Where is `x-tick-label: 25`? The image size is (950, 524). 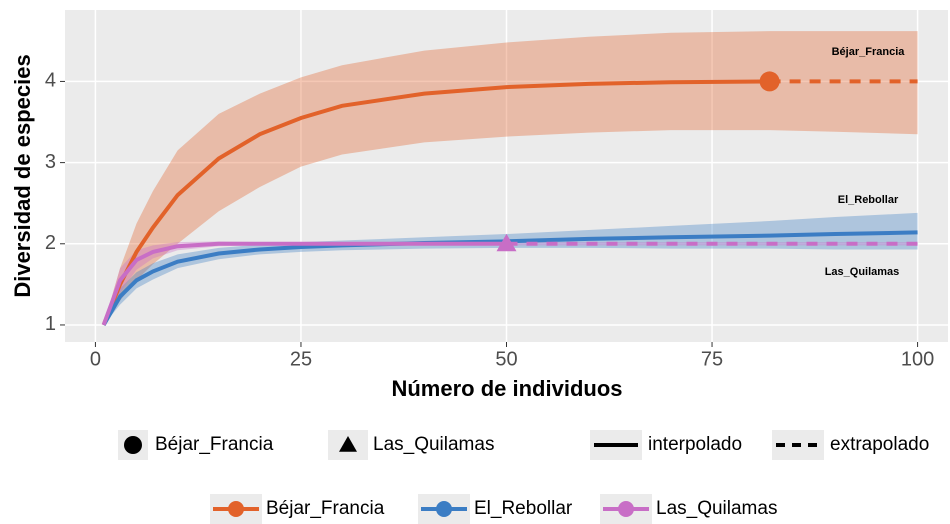
x-tick-label: 25 is located at coordinates (301, 359).